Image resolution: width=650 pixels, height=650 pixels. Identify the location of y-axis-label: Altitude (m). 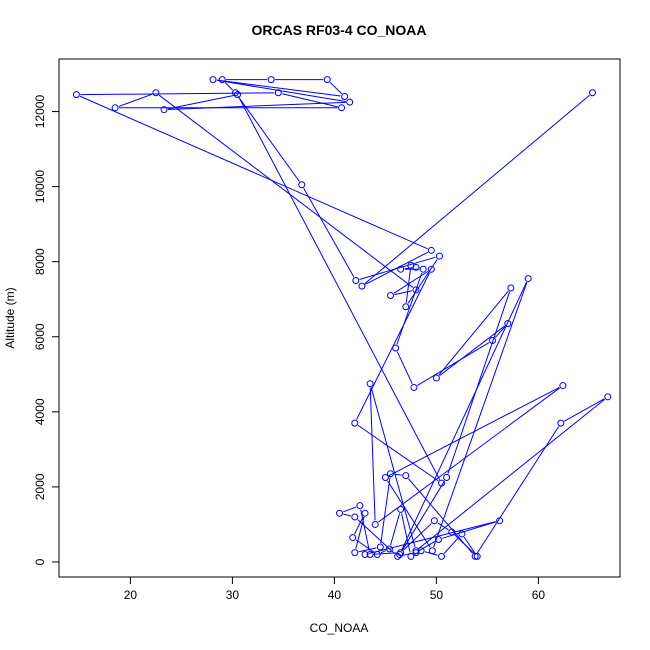
(10, 317).